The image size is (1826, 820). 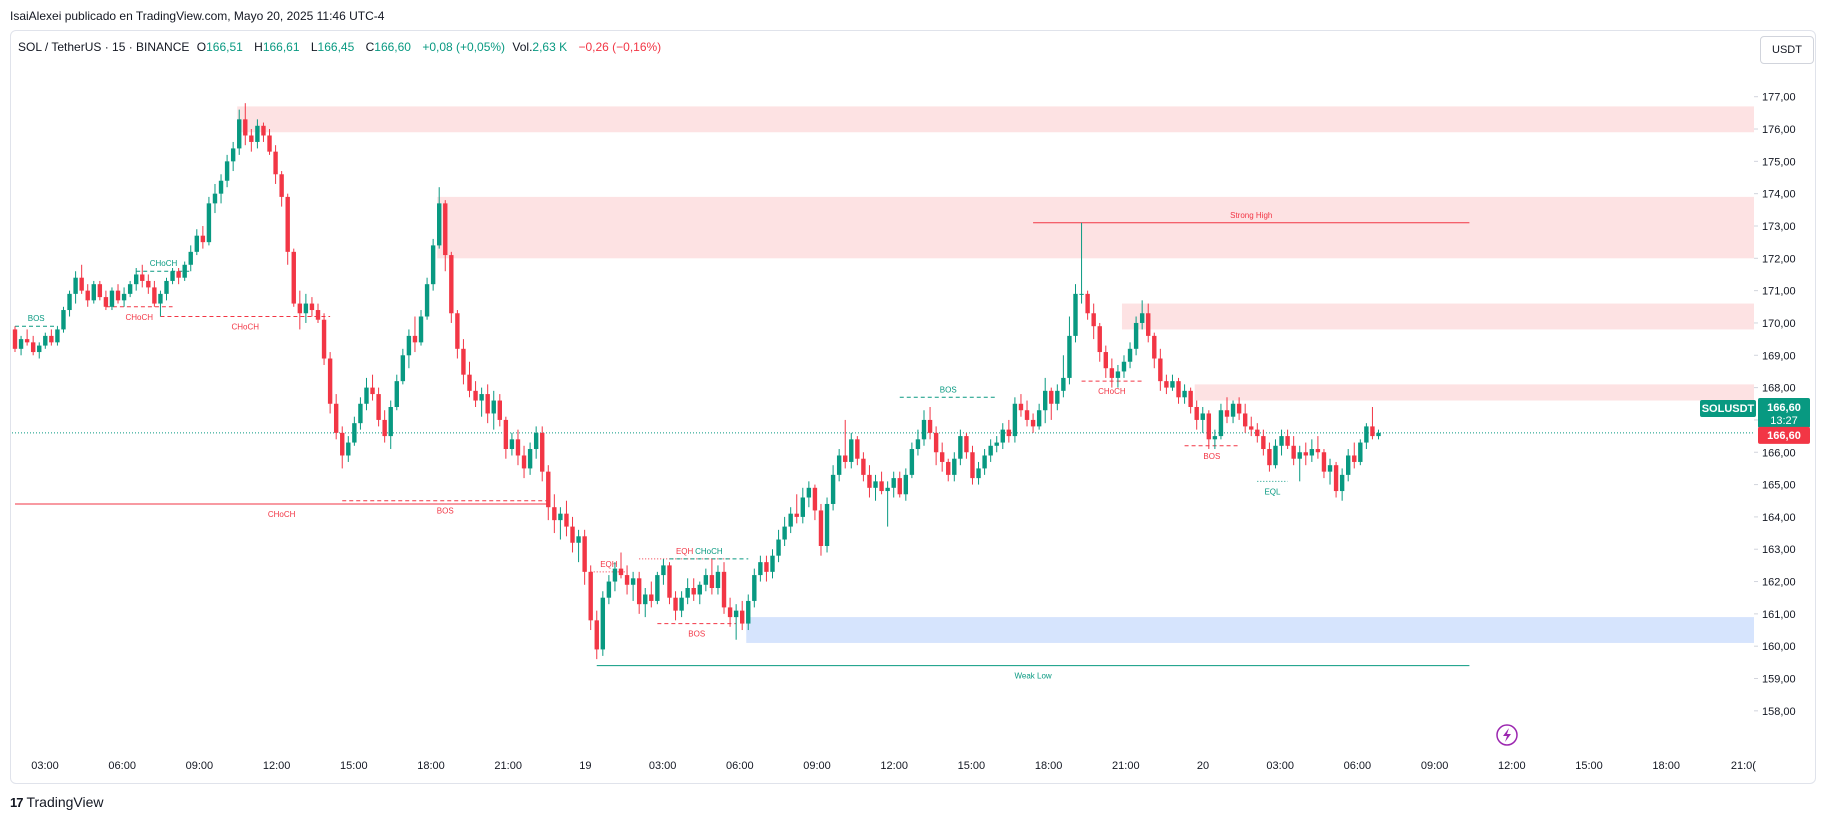 What do you see at coordinates (245, 326) in the screenshot?
I see `annotation-label-3: CHoCH` at bounding box center [245, 326].